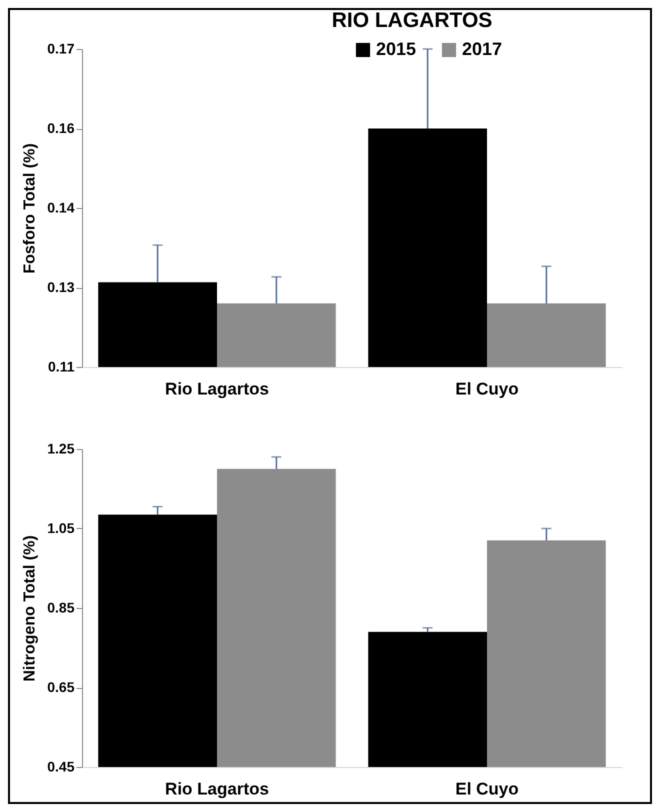 This screenshot has width=656, height=808. I want to click on legend-label: 2017, so click(482, 49).